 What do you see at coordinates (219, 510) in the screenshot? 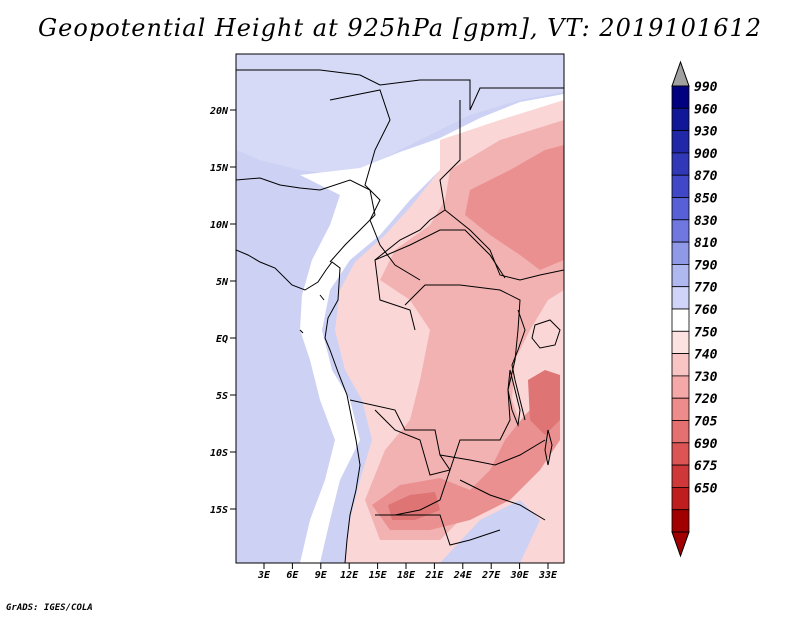
I see `lat-tick-label: 15S` at bounding box center [219, 510].